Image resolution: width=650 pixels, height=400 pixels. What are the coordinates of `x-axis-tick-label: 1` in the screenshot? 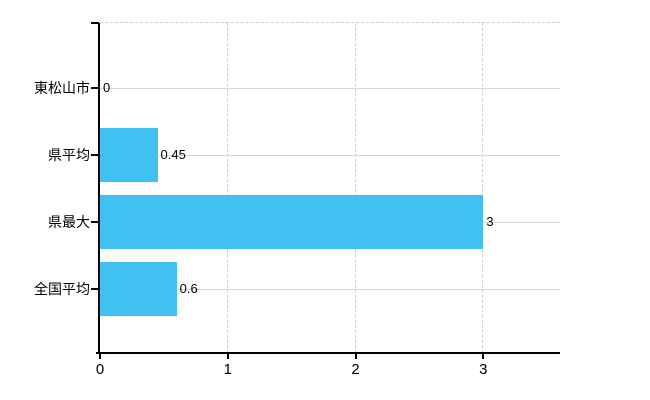 It's located at (227, 369).